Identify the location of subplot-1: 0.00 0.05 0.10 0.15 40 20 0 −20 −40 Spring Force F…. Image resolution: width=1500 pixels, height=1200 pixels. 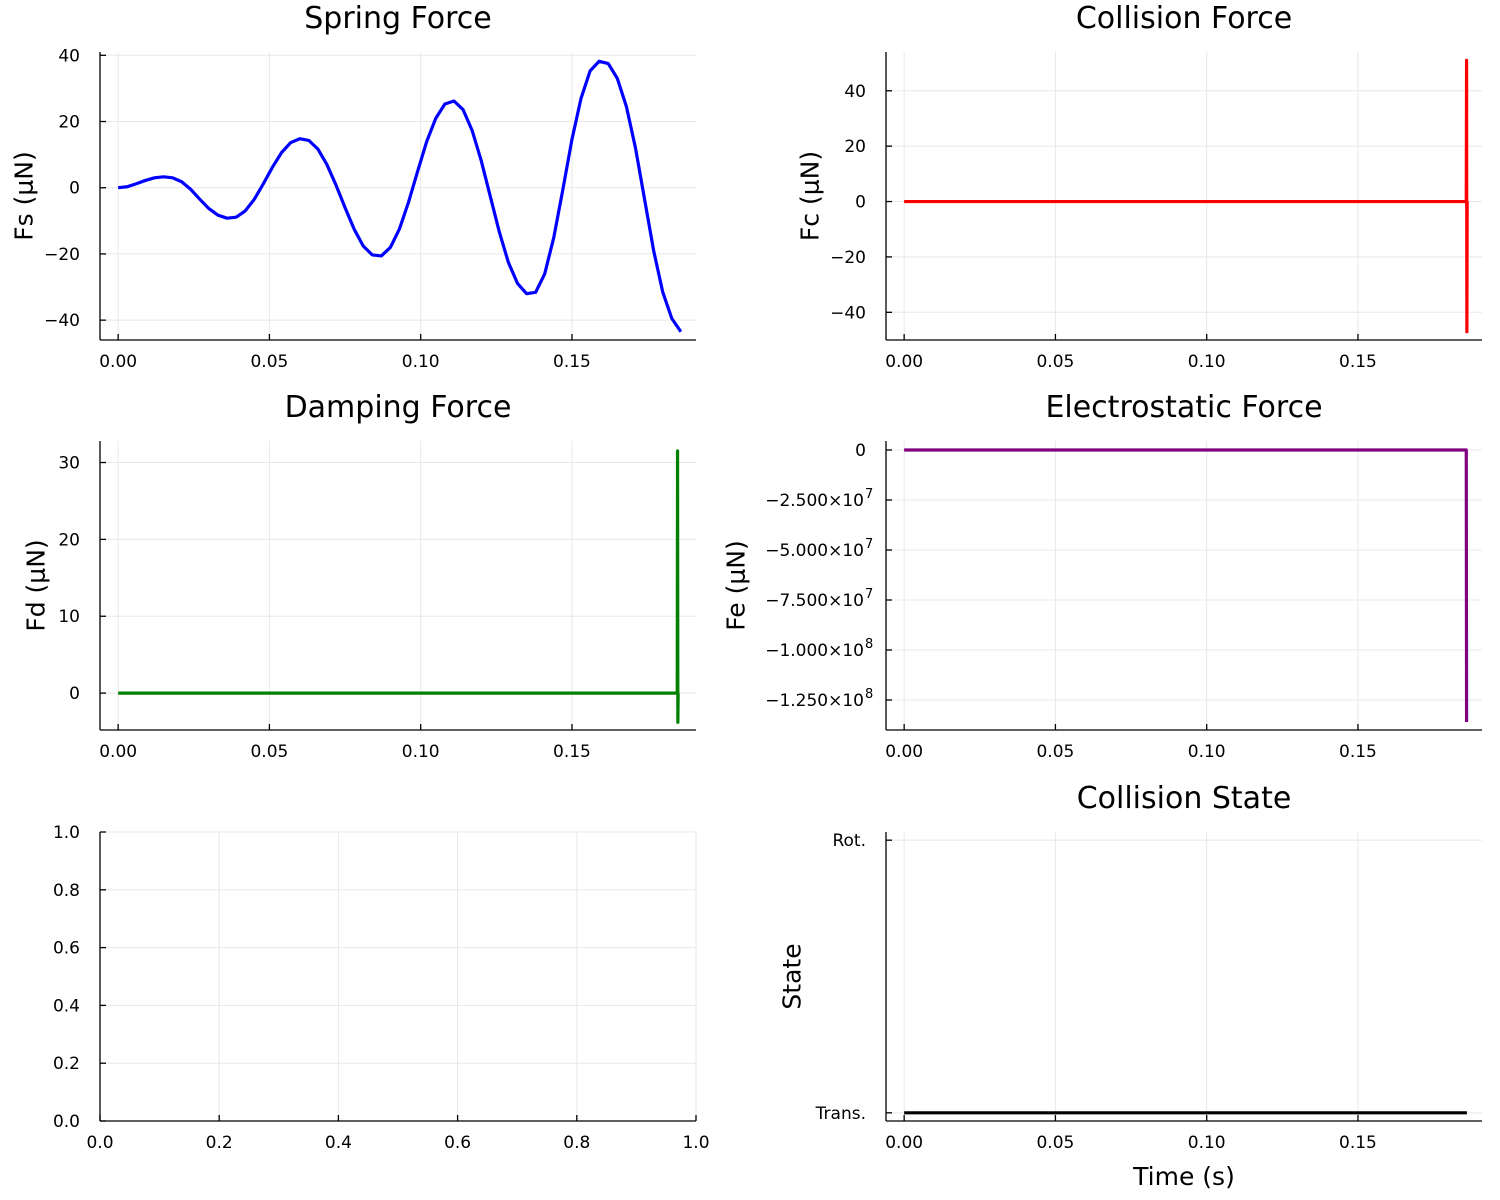
(353, 186).